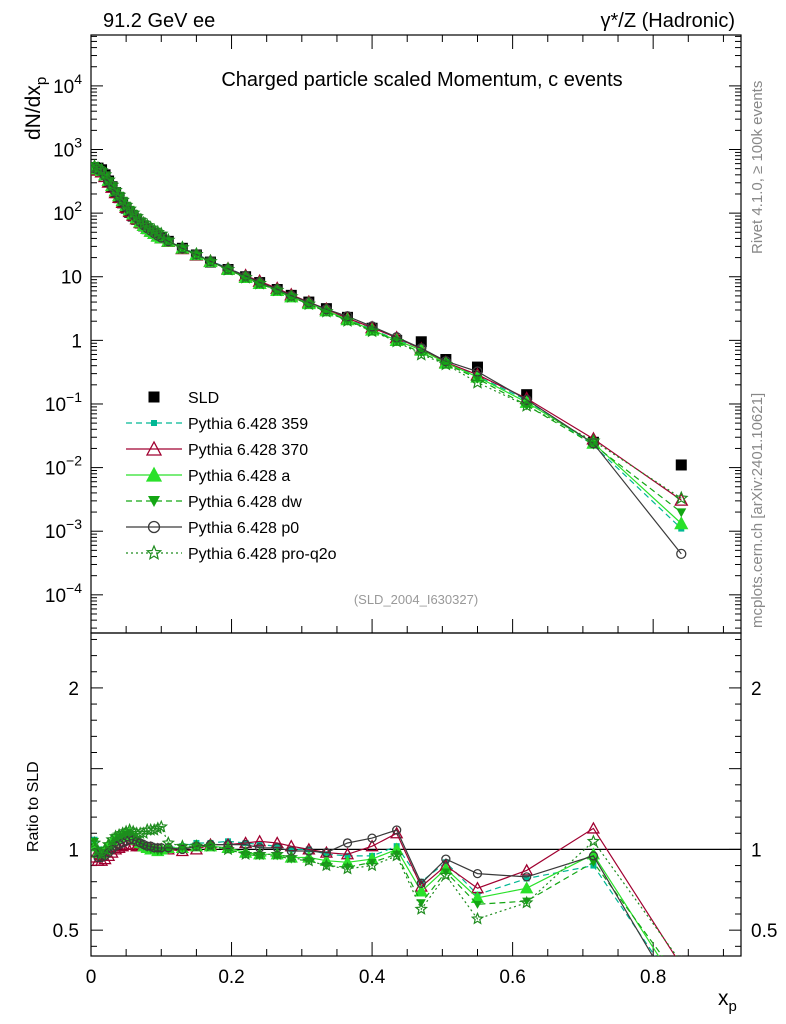 The image size is (786, 1024). Describe the element at coordinates (756, 850) in the screenshot. I see `ratio-y-tick-label-right: 1` at that location.